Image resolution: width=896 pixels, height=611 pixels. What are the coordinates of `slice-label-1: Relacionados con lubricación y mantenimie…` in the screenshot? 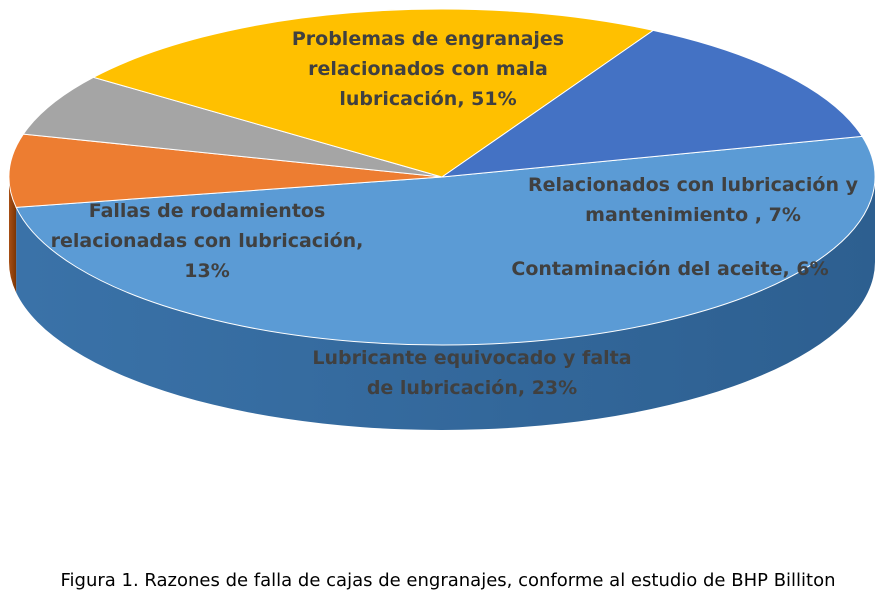 It's located at (693, 200).